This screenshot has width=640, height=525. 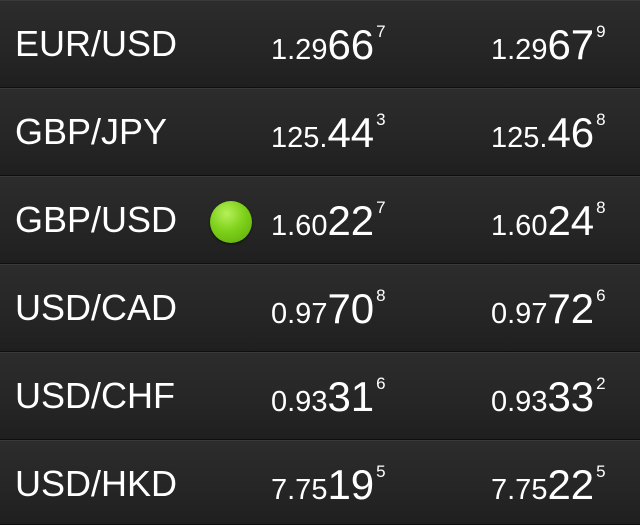 What do you see at coordinates (351, 220) in the screenshot?
I see `bid-big-figure: 22` at bounding box center [351, 220].